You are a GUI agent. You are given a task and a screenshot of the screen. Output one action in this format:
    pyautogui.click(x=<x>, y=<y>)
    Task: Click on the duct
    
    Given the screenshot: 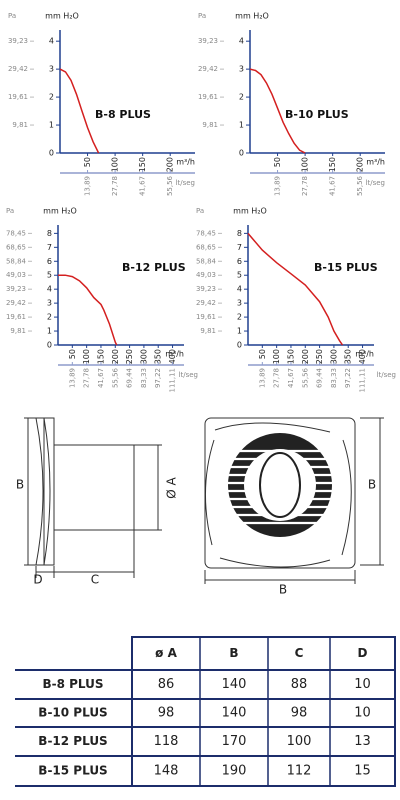 What is the action you would take?
    pyautogui.click(x=94, y=487)
    